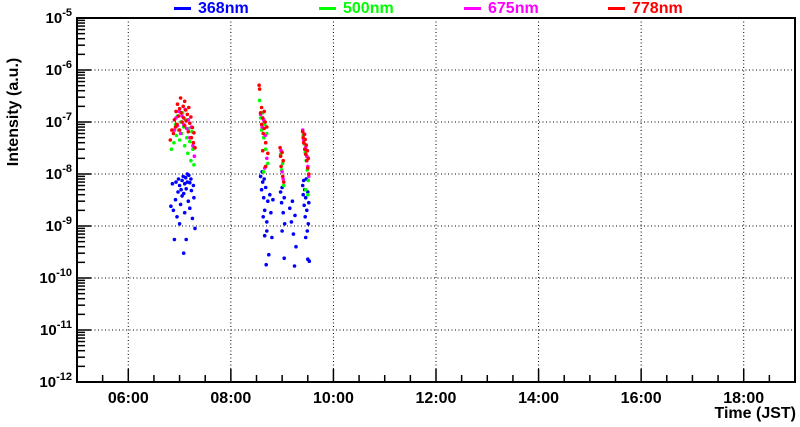 The width and height of the screenshot is (800, 427). Describe the element at coordinates (59, 121) in the screenshot. I see `y-tick-label: 10⁻⁷` at that location.